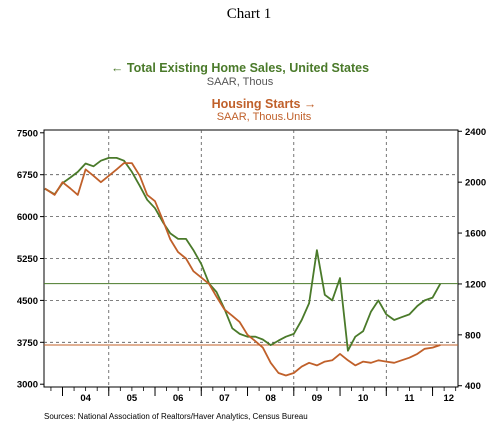  Describe the element at coordinates (409, 398) in the screenshot. I see `x-tick-label: 11` at that location.